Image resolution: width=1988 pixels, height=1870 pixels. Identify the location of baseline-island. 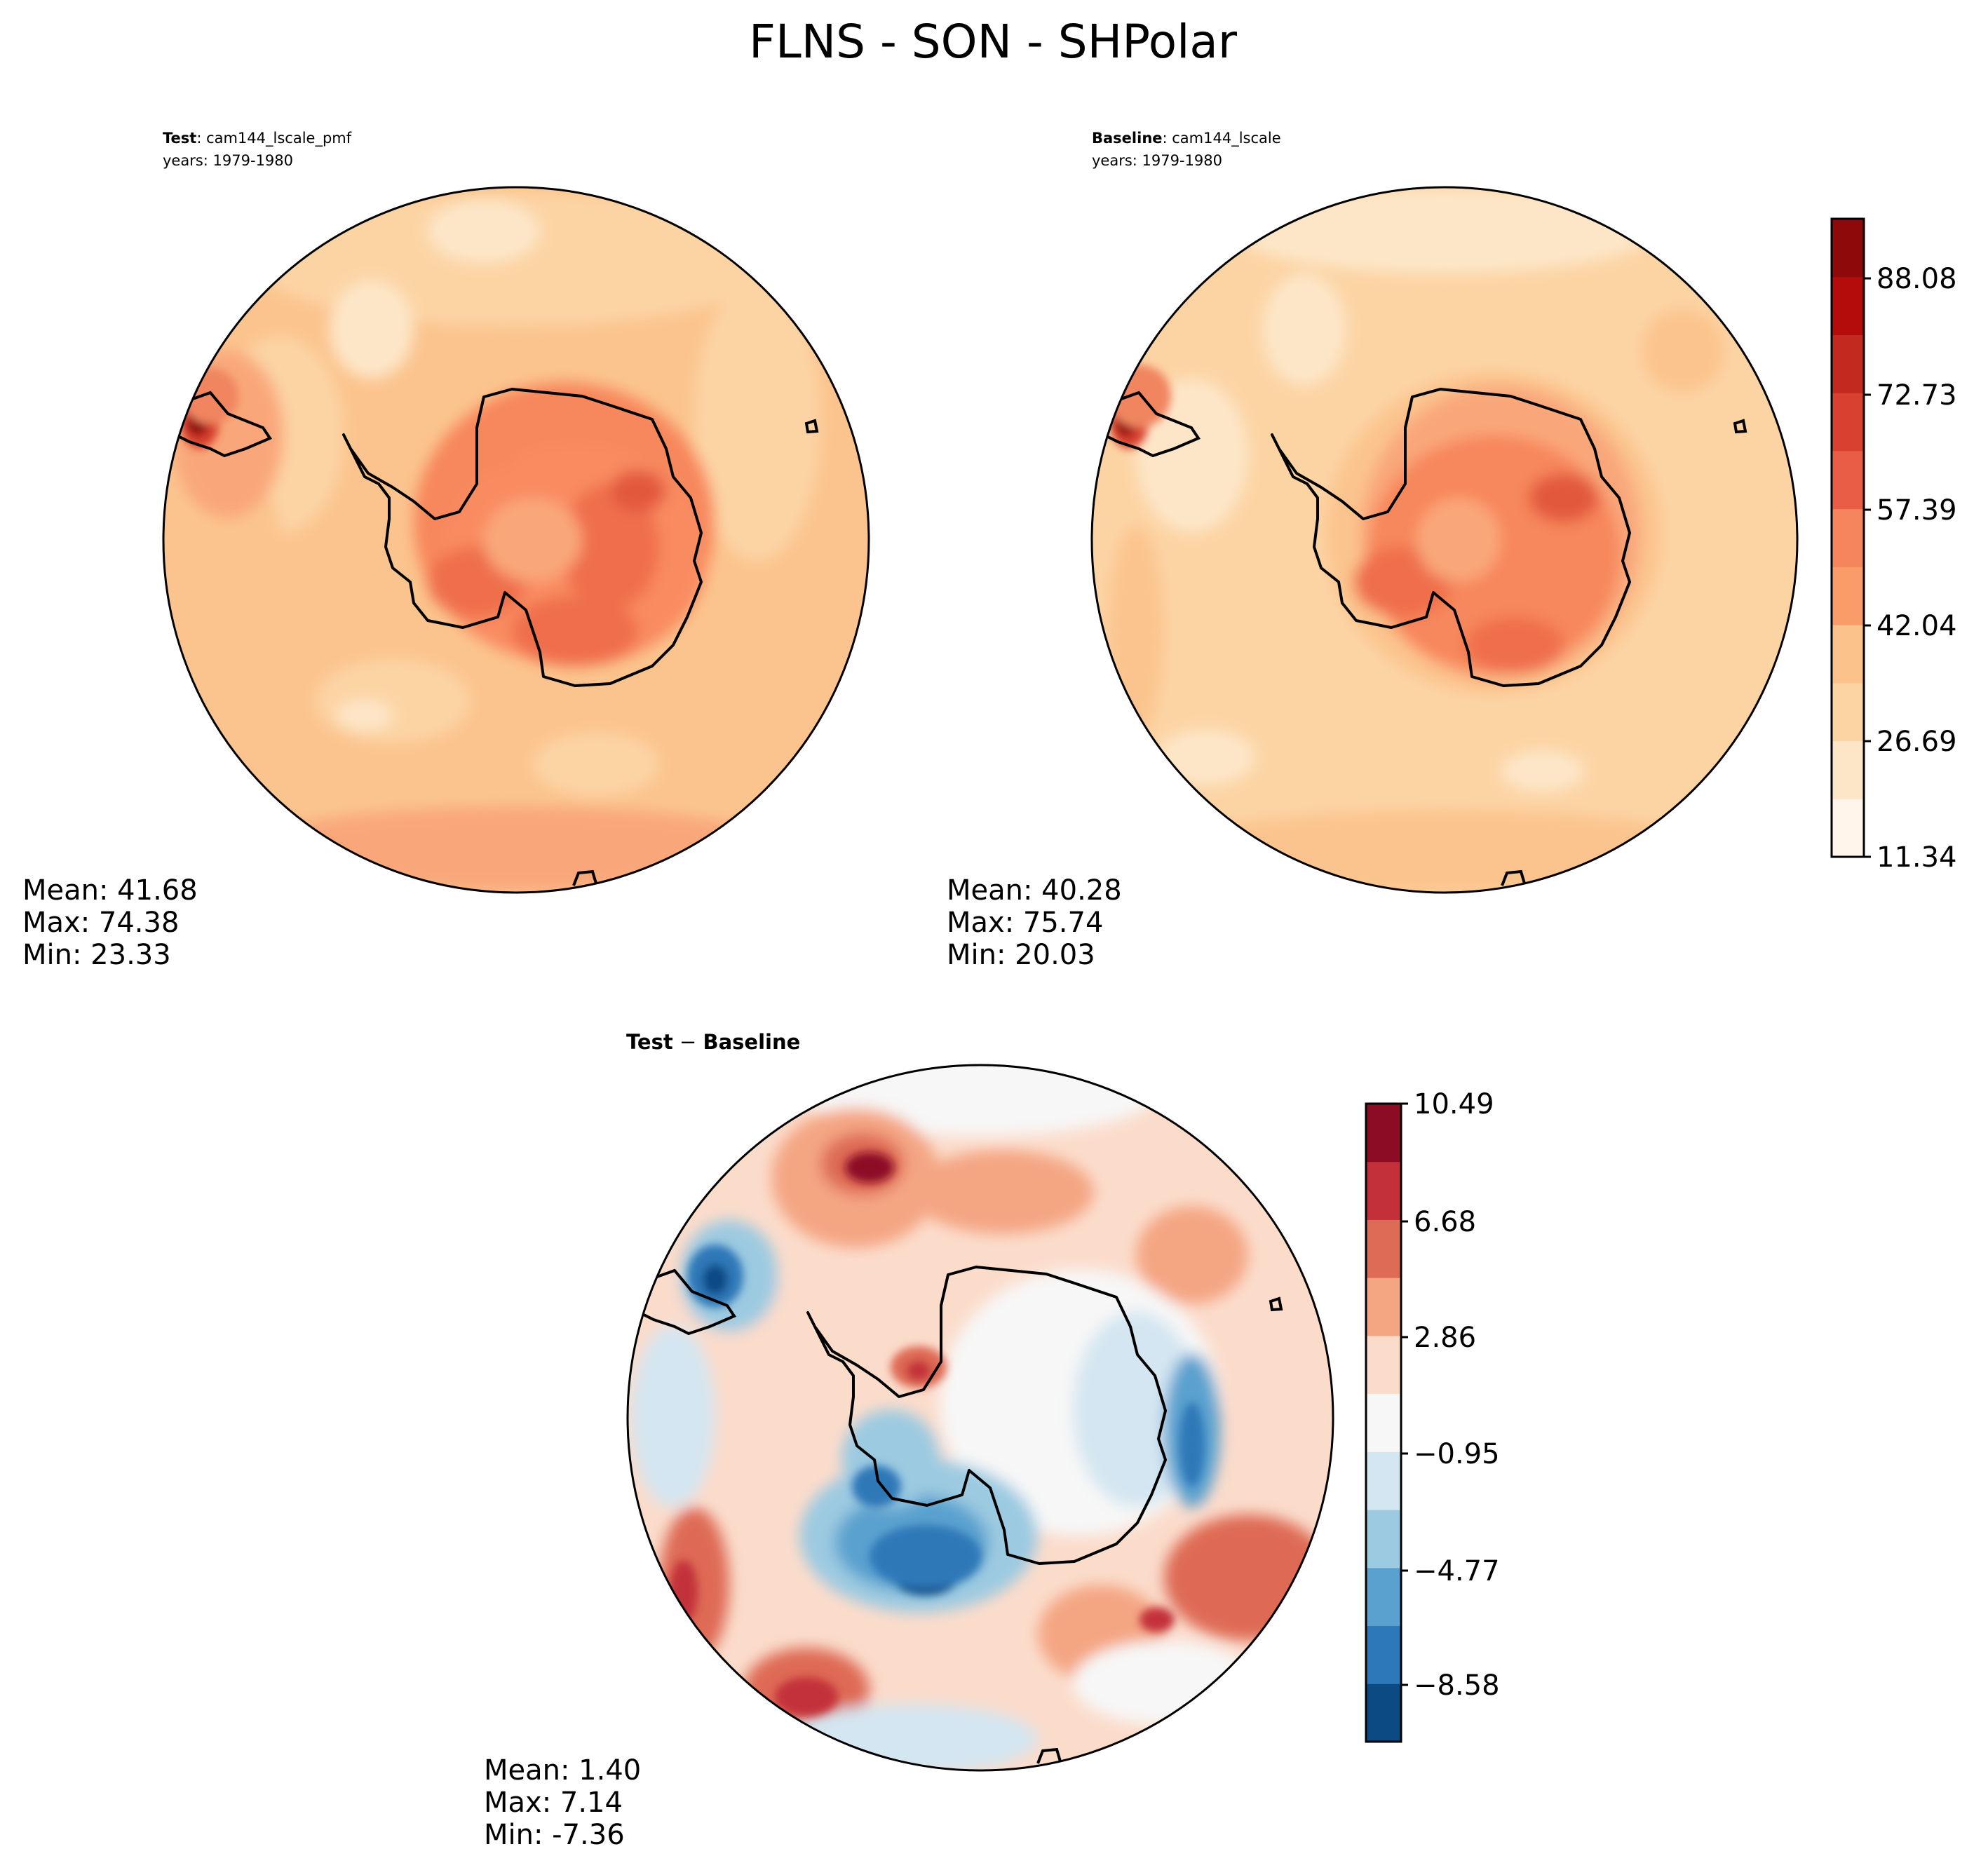
(1740, 426).